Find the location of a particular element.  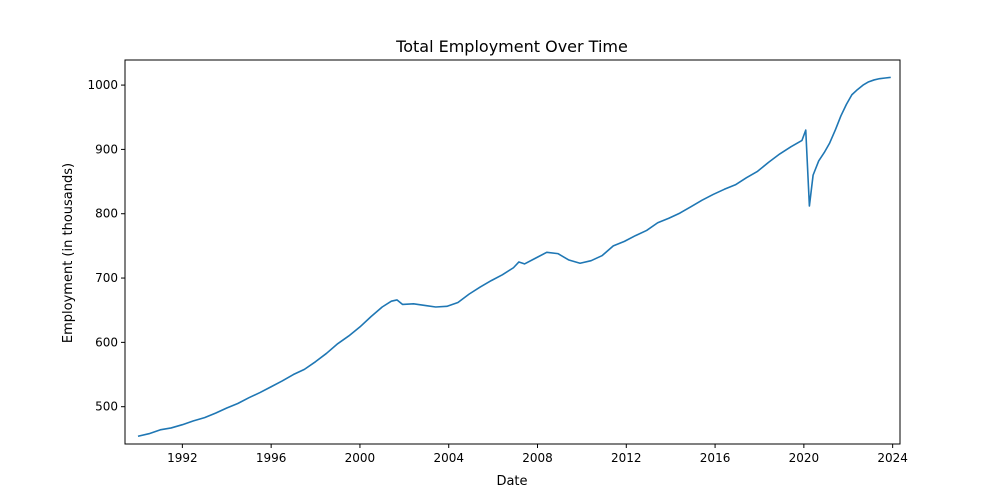

chart-title: Total Employment Over Time is located at coordinates (511, 46).